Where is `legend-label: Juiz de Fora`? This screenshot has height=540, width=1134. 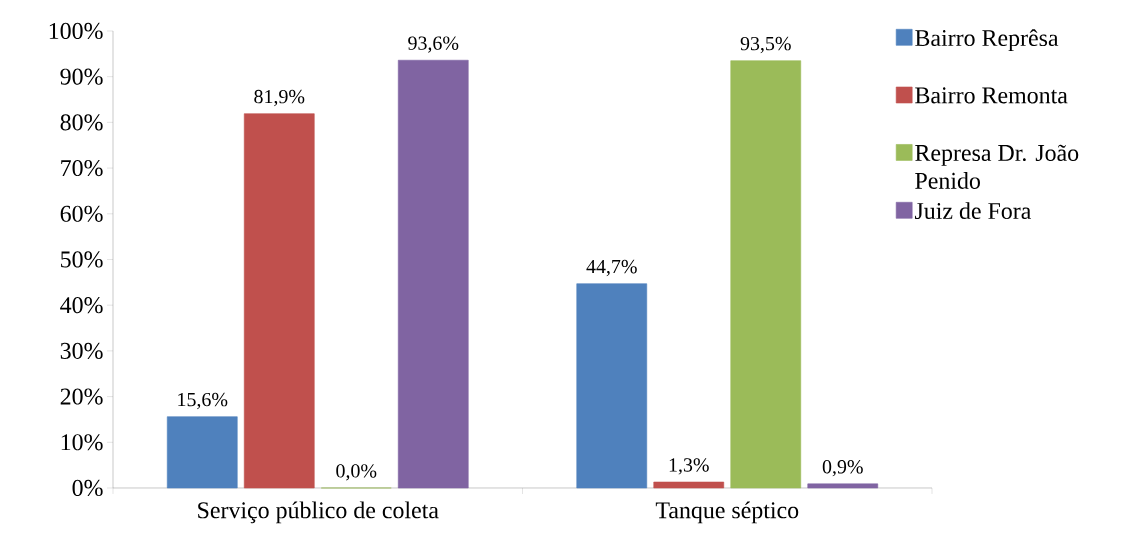
legend-label: Juiz de Fora is located at coordinates (973, 211).